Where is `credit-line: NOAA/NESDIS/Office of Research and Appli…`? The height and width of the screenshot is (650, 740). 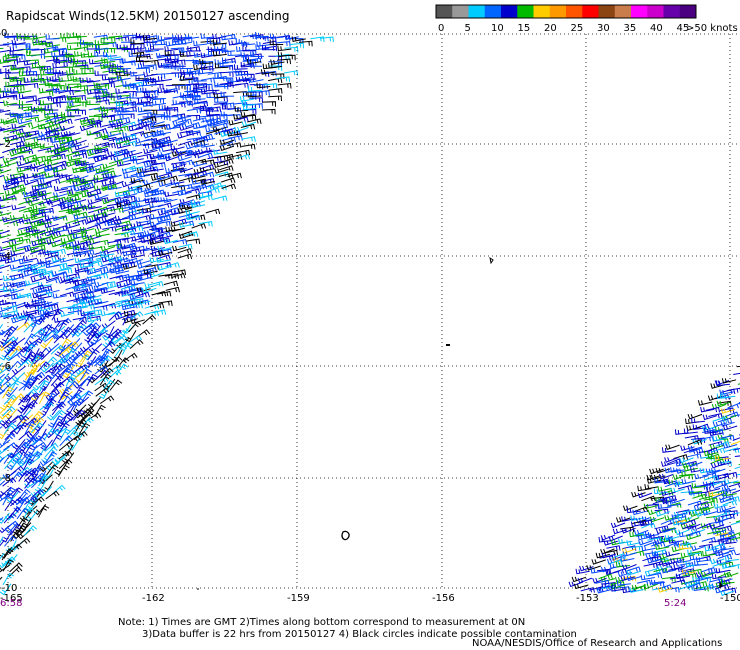
credit-line: NOAA/NESDIS/Office of Research and Appli… is located at coordinates (597, 643).